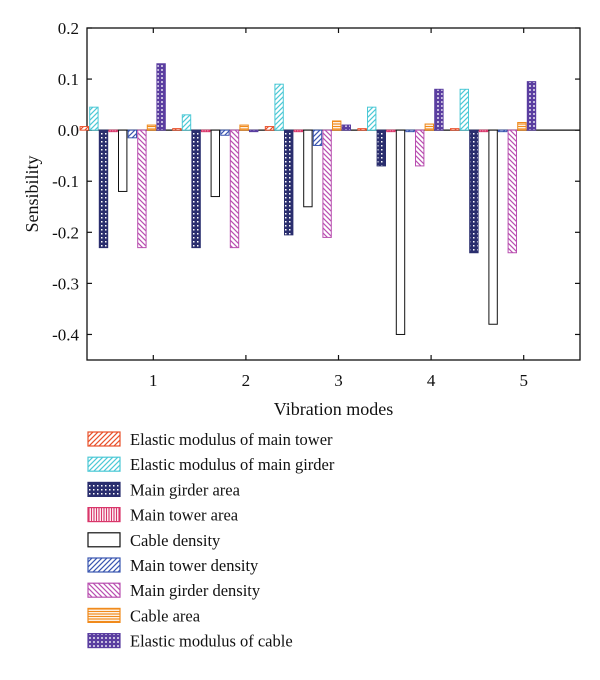 The height and width of the screenshot is (680, 600). What do you see at coordinates (68, 79) in the screenshot?
I see `y-tick-label: 0.1` at bounding box center [68, 79].